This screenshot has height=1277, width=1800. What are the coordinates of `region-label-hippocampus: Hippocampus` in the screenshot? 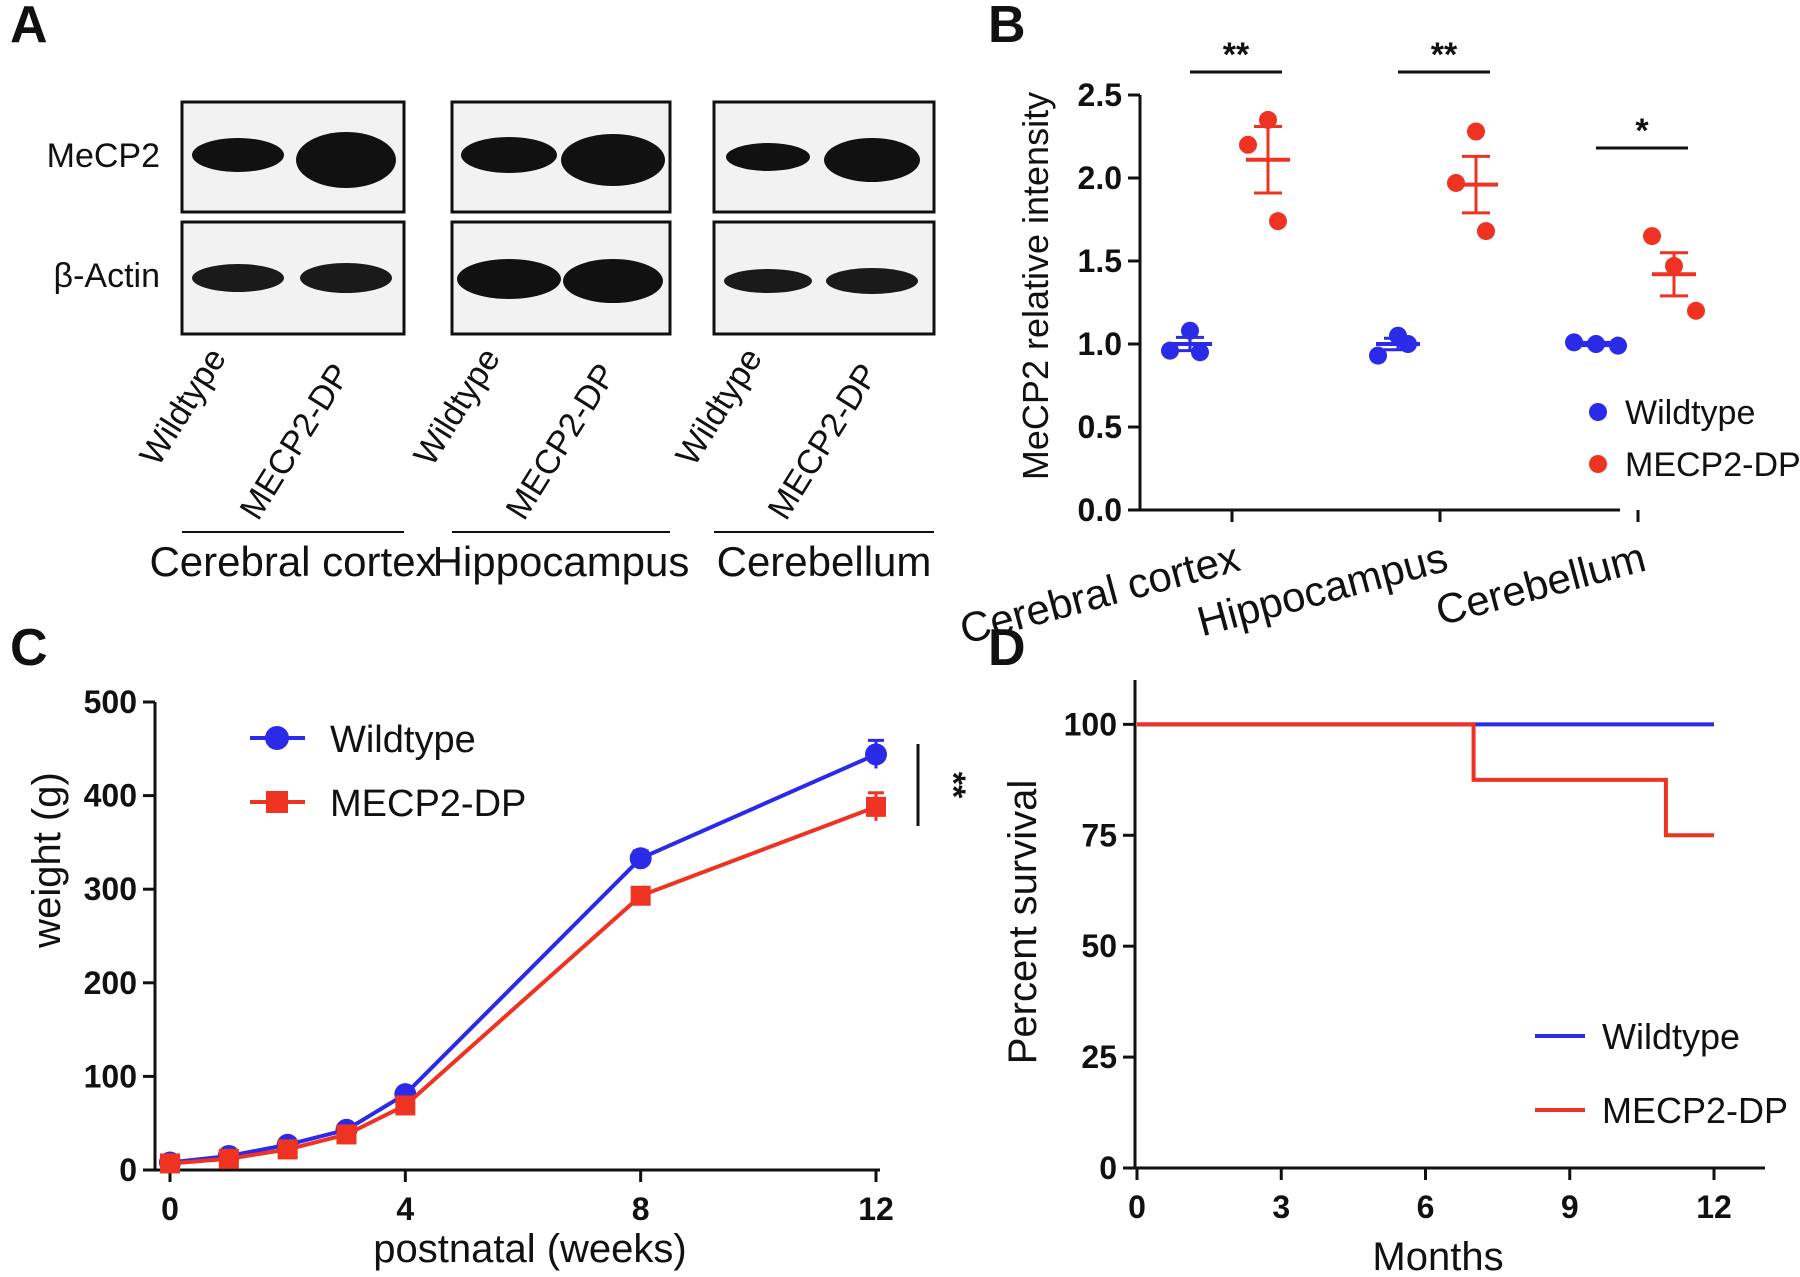 It's located at (561, 561).